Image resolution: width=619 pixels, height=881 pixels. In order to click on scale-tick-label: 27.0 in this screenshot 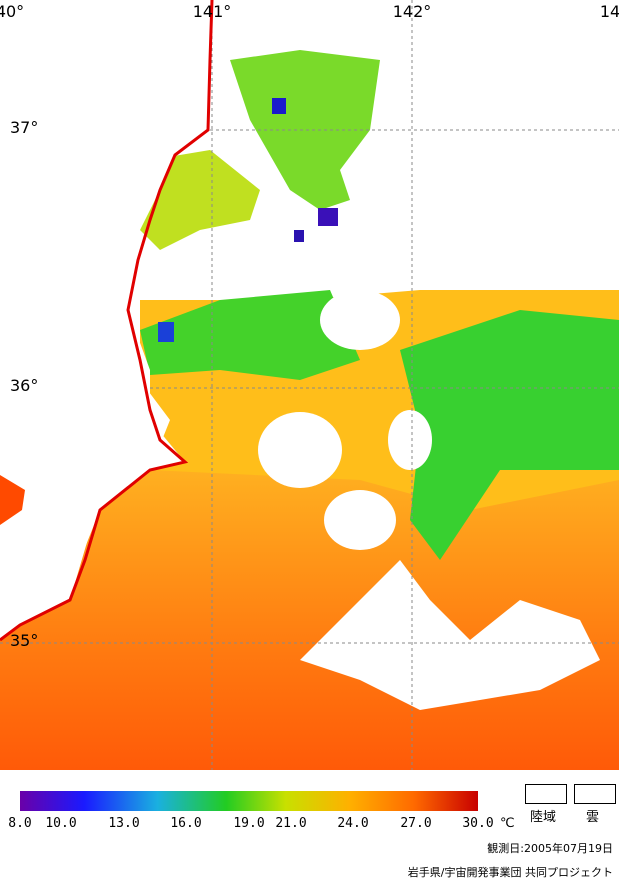, I will do `click(416, 823)`.